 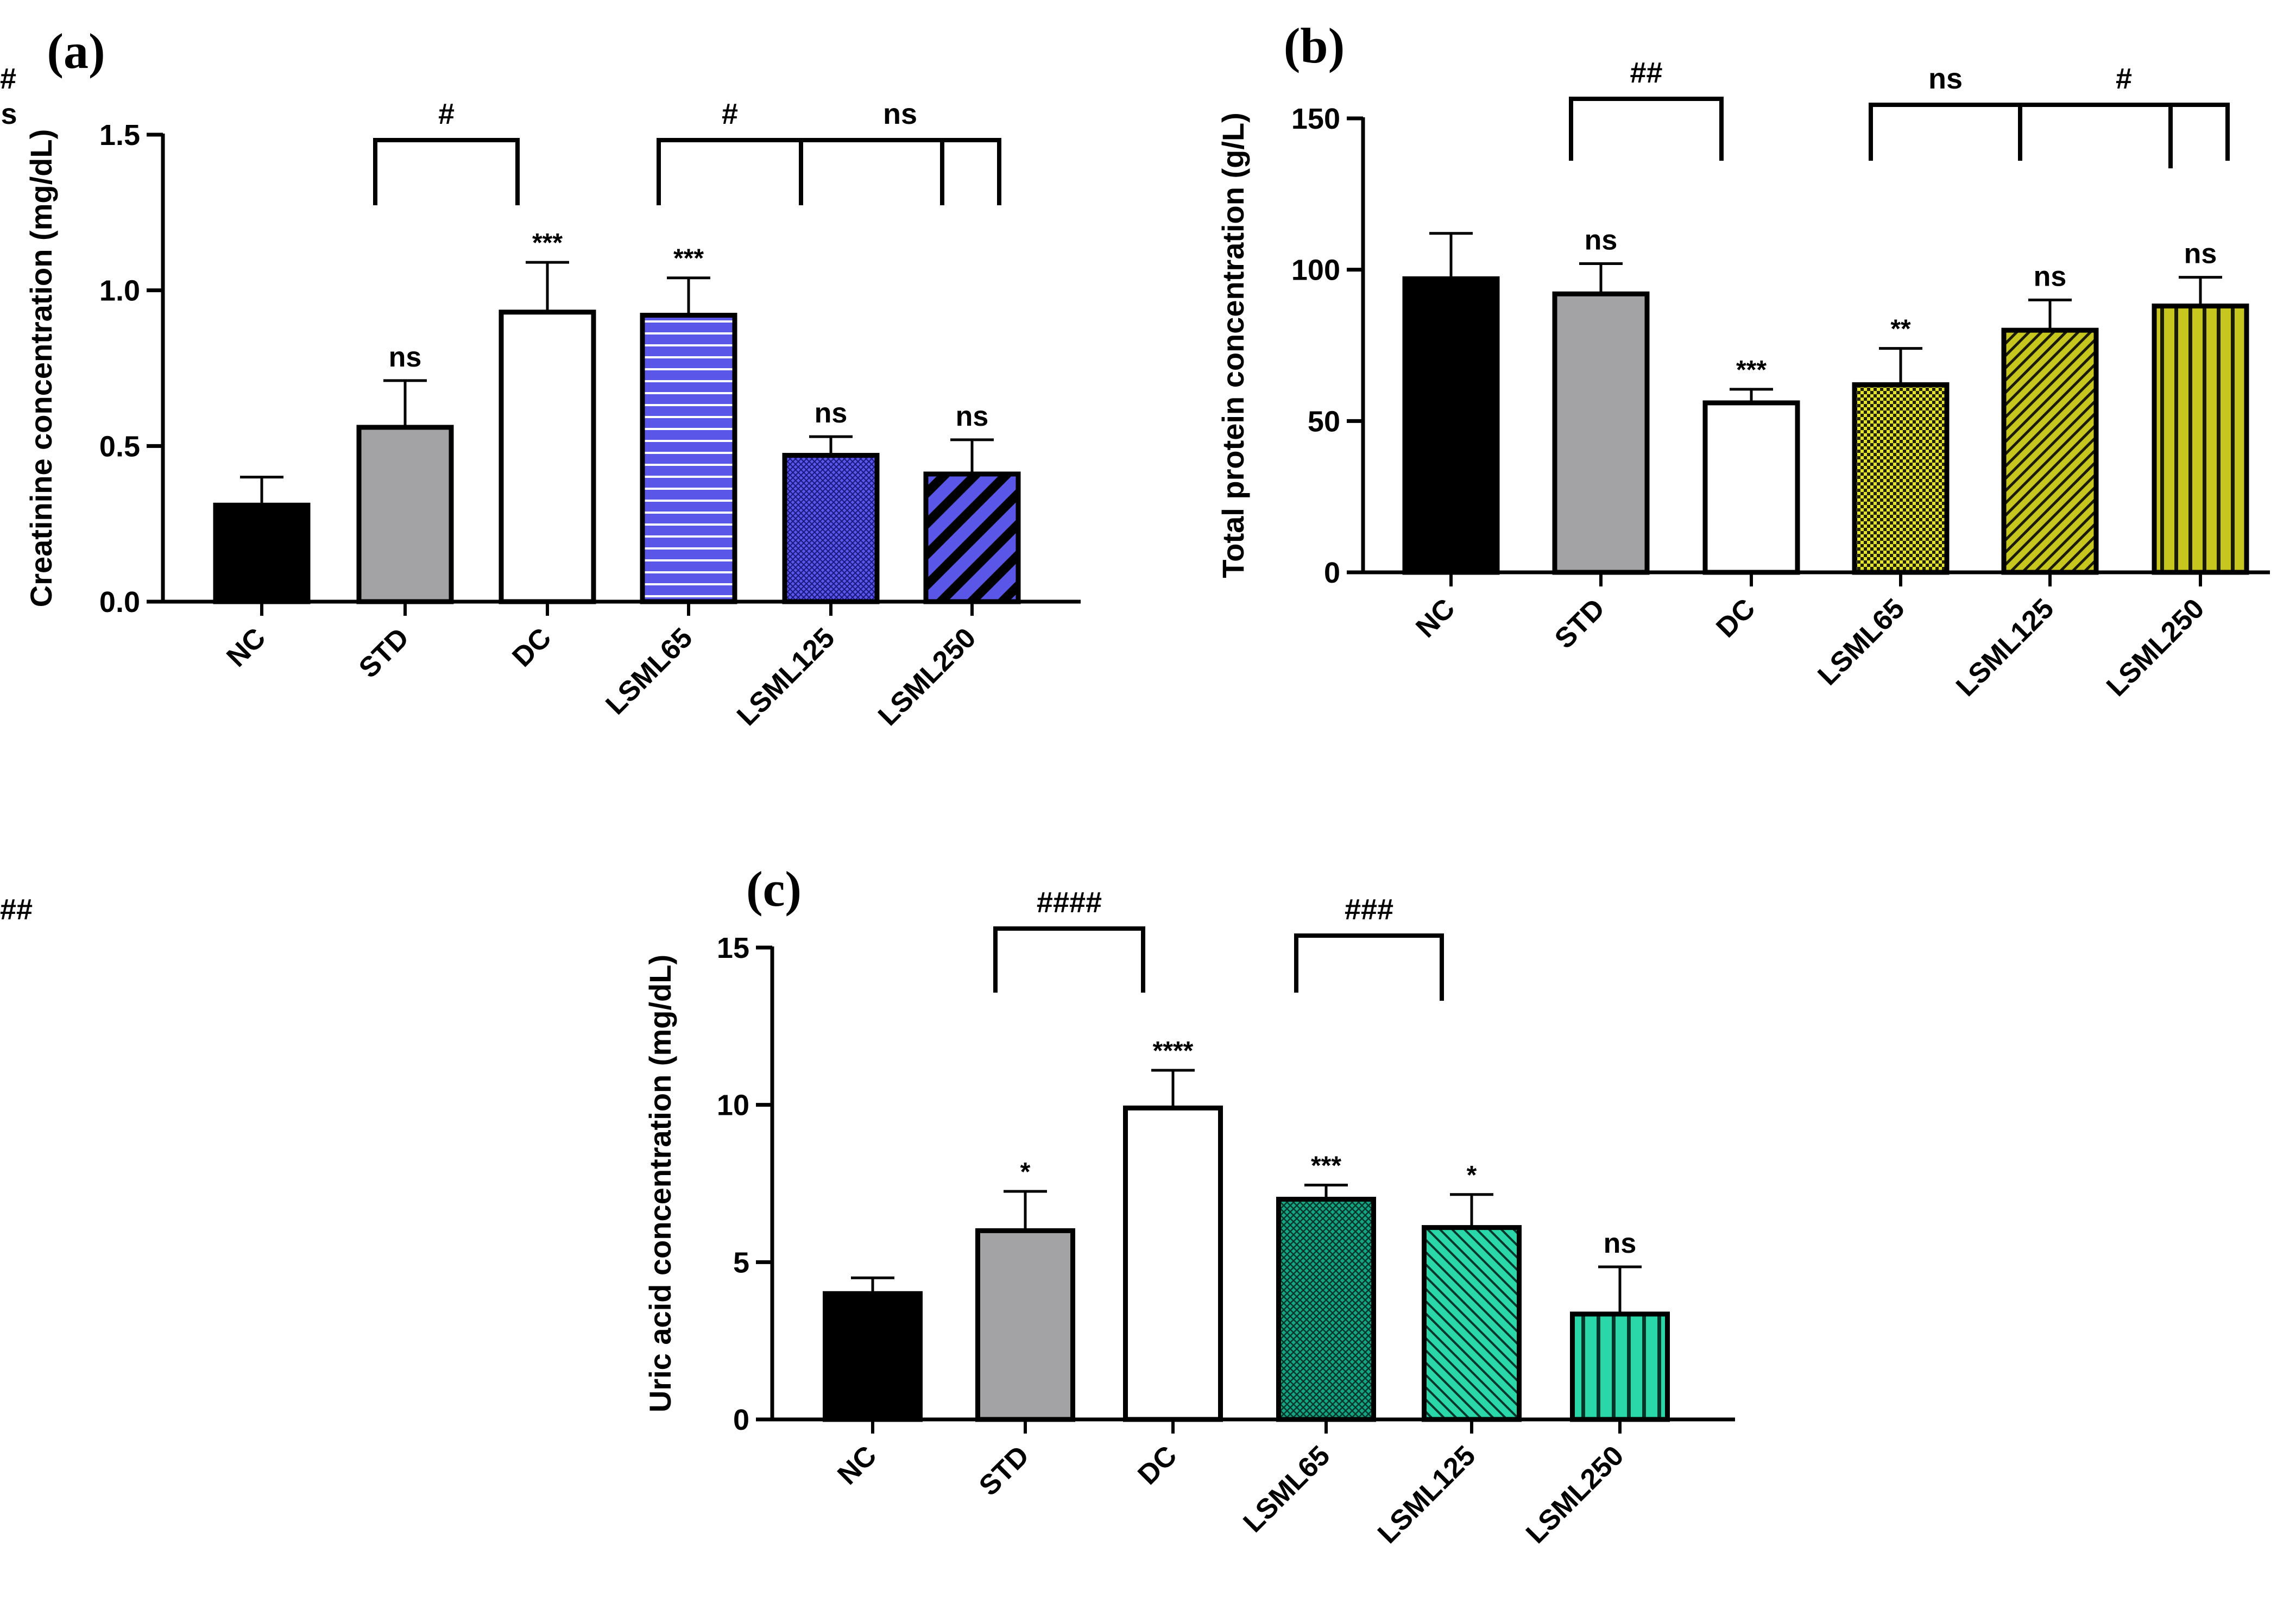 I want to click on panel-label: (c), so click(x=774, y=889).